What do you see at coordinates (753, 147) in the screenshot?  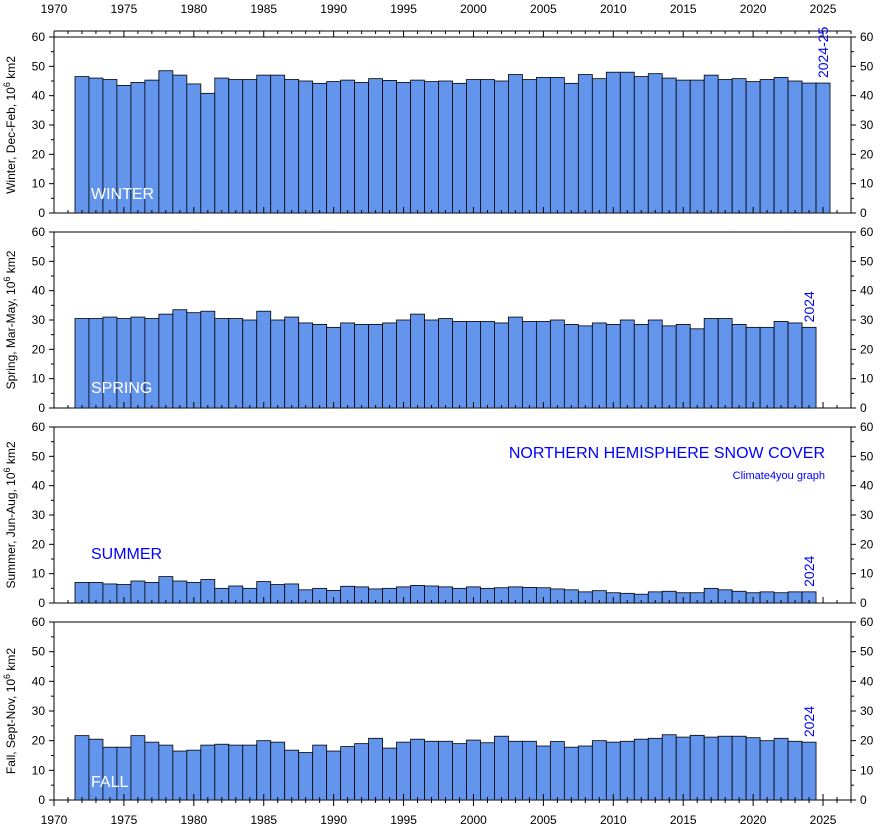 I see `winter-bar-2020` at bounding box center [753, 147].